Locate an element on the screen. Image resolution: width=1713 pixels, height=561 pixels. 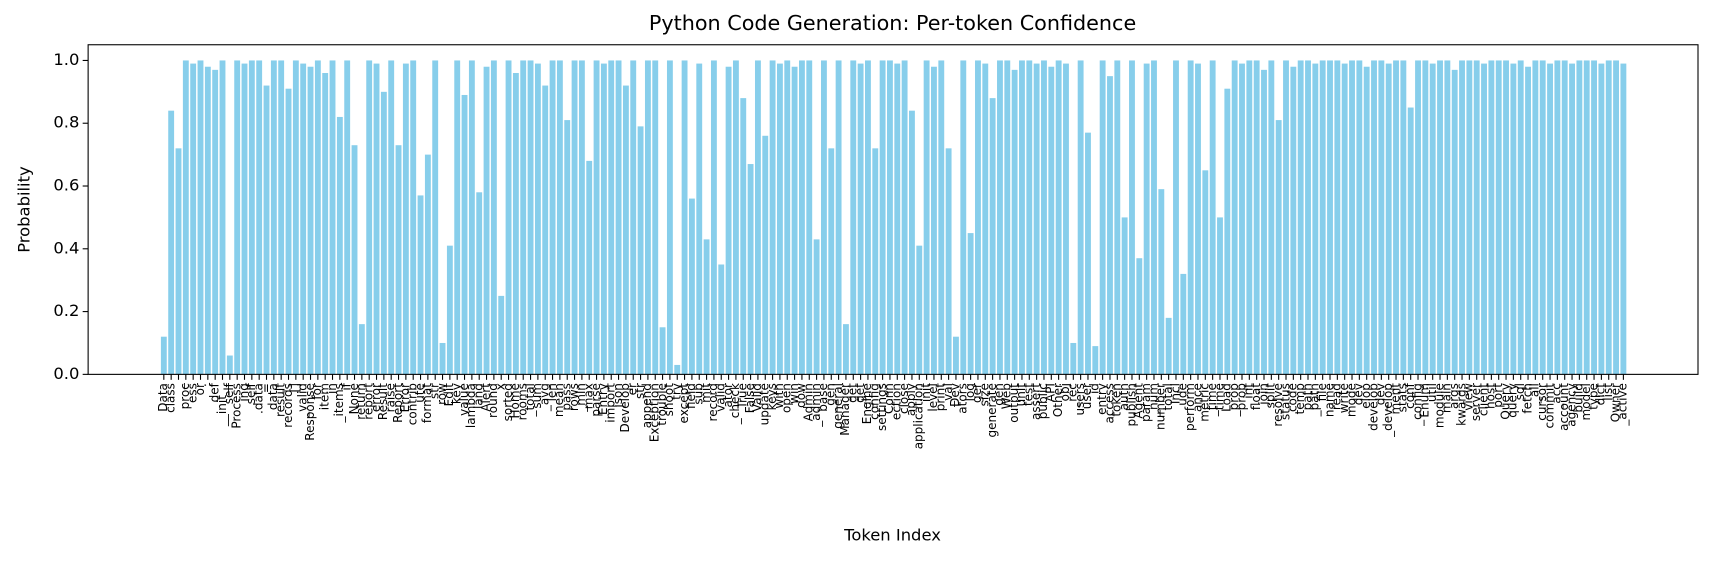
x-tick-label: _gen is located at coordinates (831, 398).